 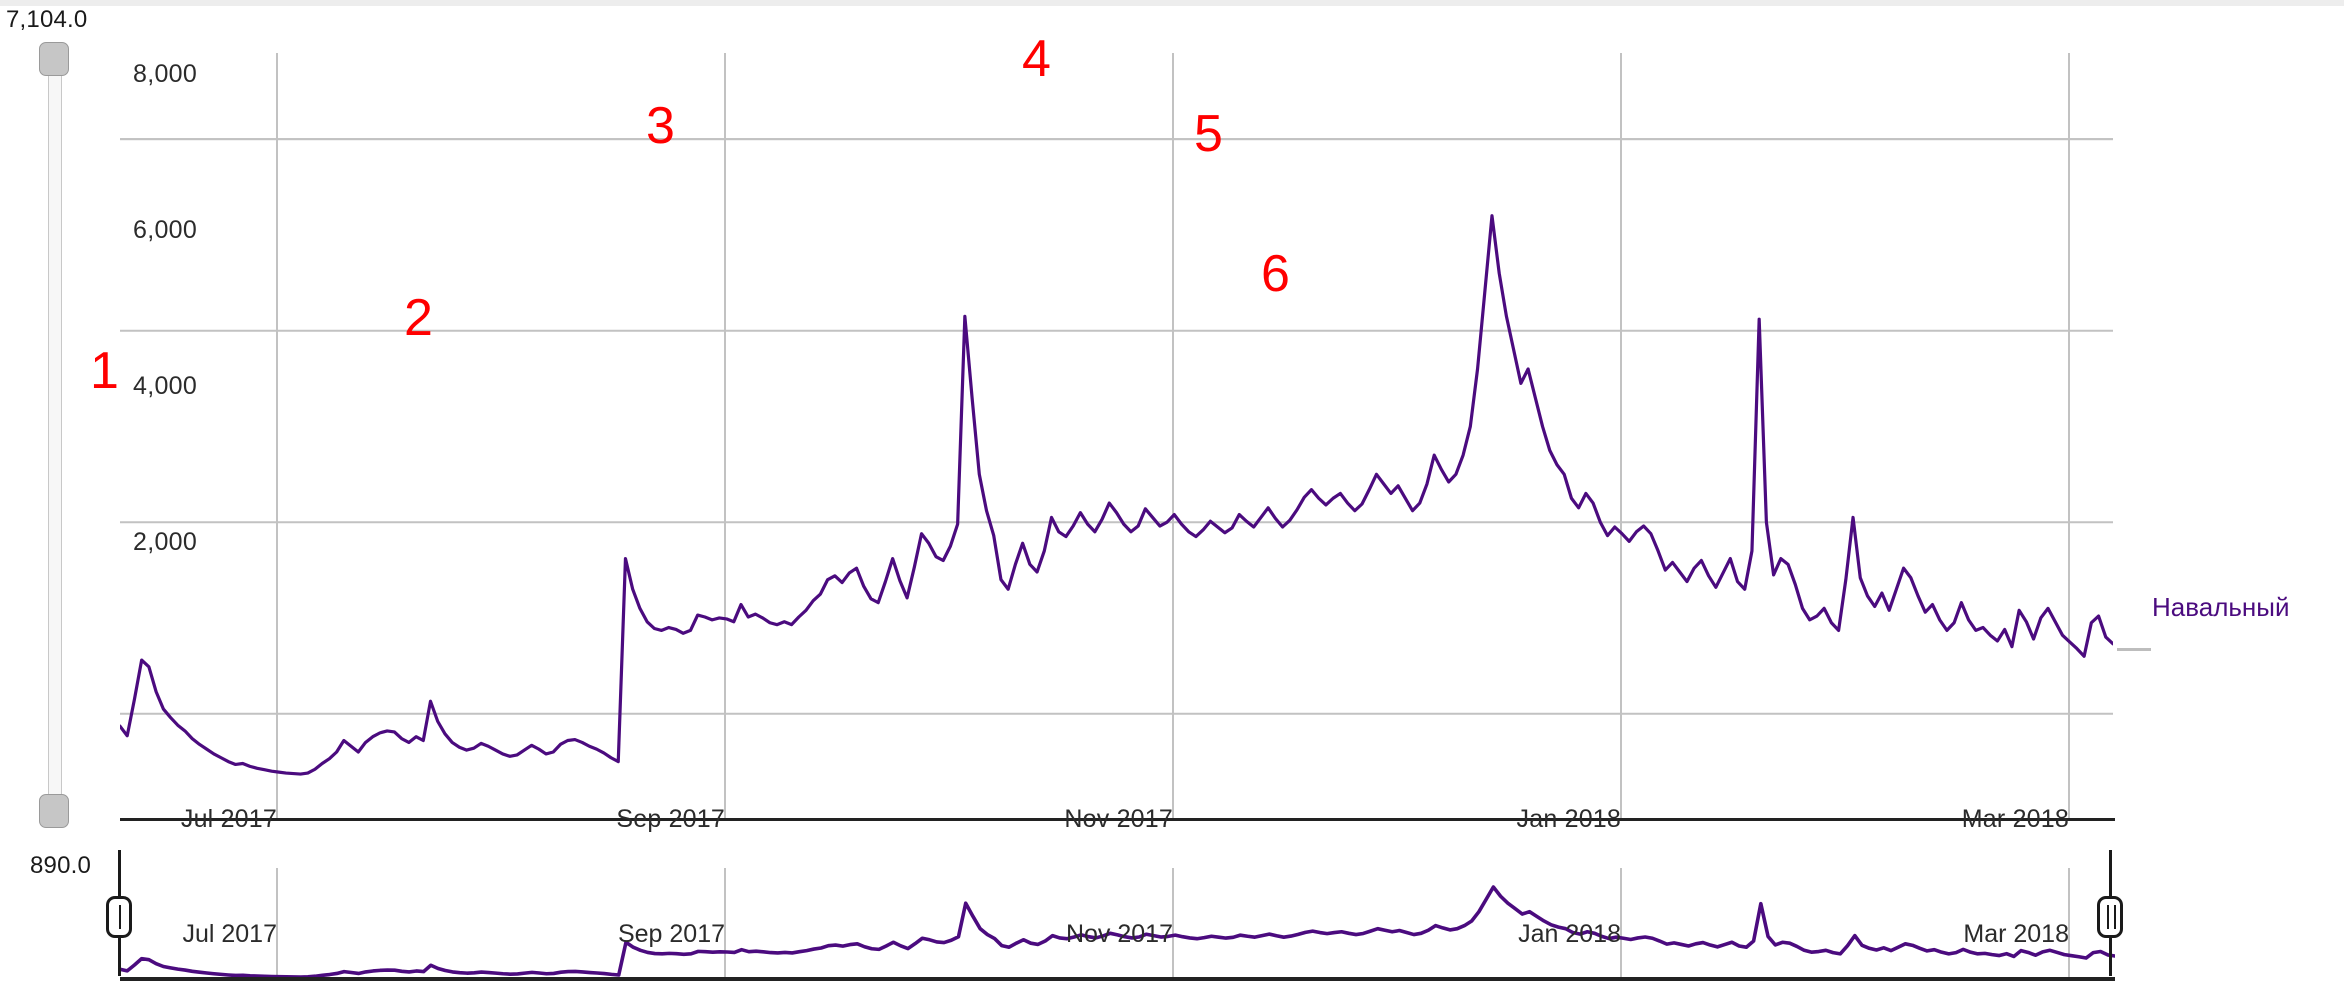 What do you see at coordinates (2015, 819) in the screenshot?
I see `x-tick-label-mar-2018: Mar 2018` at bounding box center [2015, 819].